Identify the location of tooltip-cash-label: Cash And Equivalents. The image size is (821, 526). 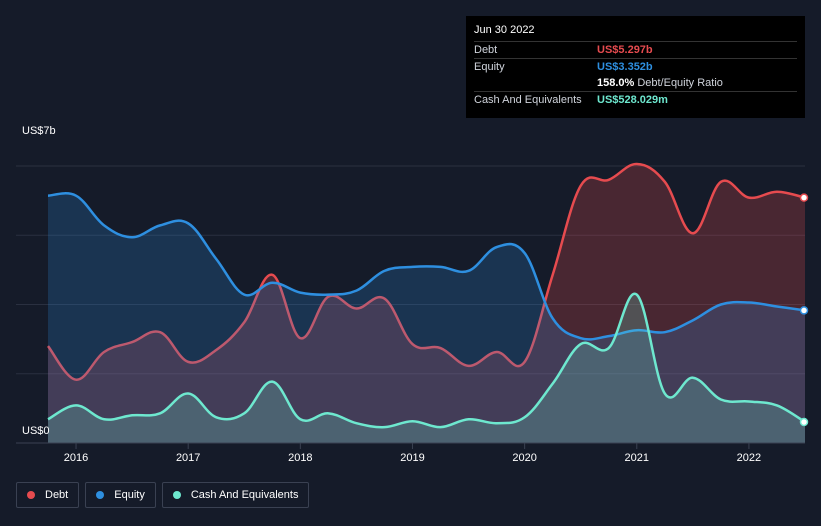
(528, 100).